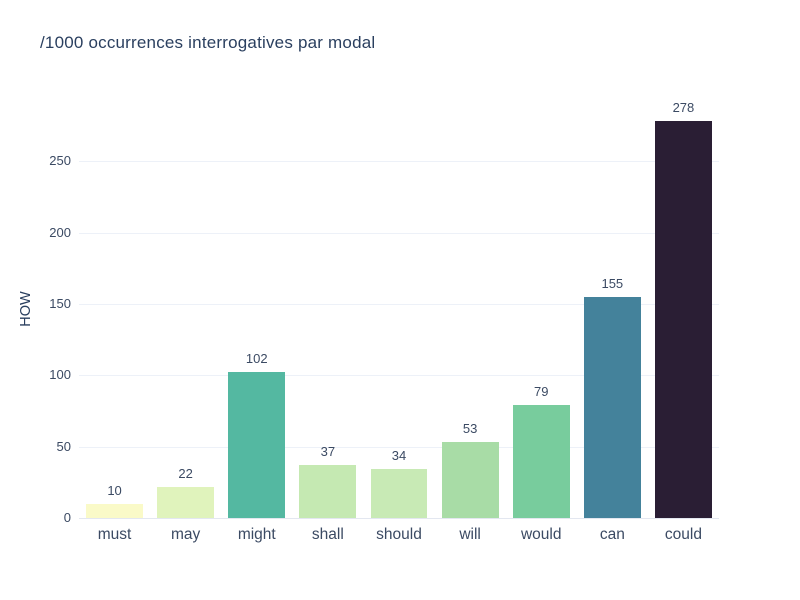 This screenshot has width=800, height=600. I want to click on bar-will, so click(470, 480).